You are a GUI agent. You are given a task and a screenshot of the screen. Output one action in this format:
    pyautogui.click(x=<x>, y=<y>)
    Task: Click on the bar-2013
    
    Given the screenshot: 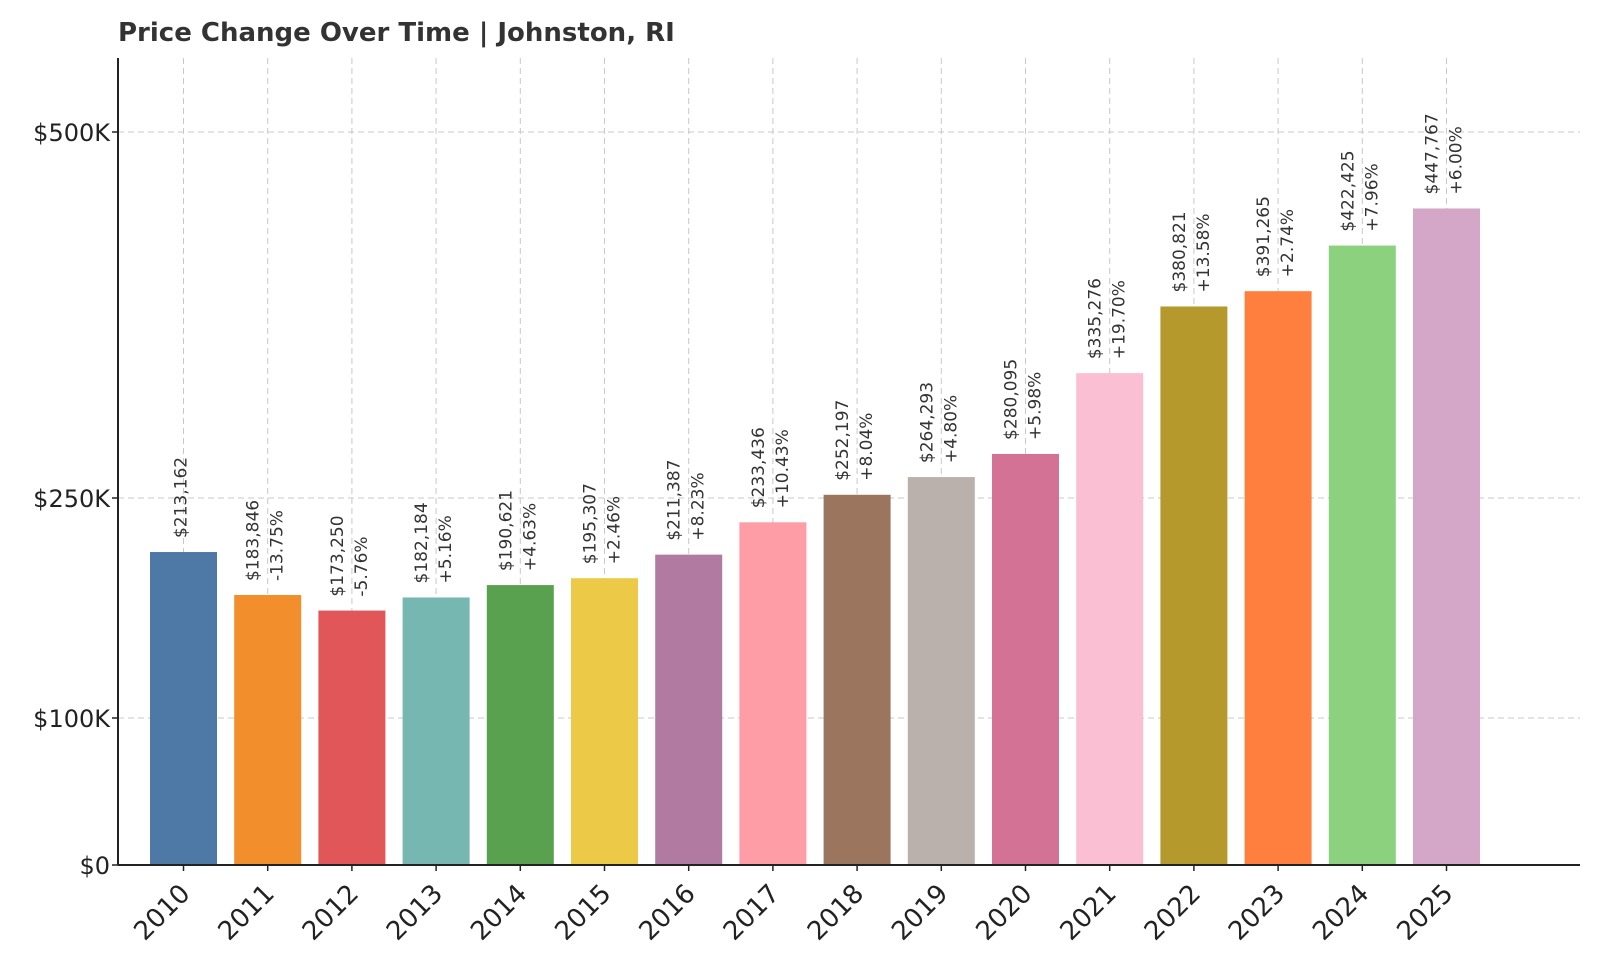 What is the action you would take?
    pyautogui.click(x=436, y=731)
    